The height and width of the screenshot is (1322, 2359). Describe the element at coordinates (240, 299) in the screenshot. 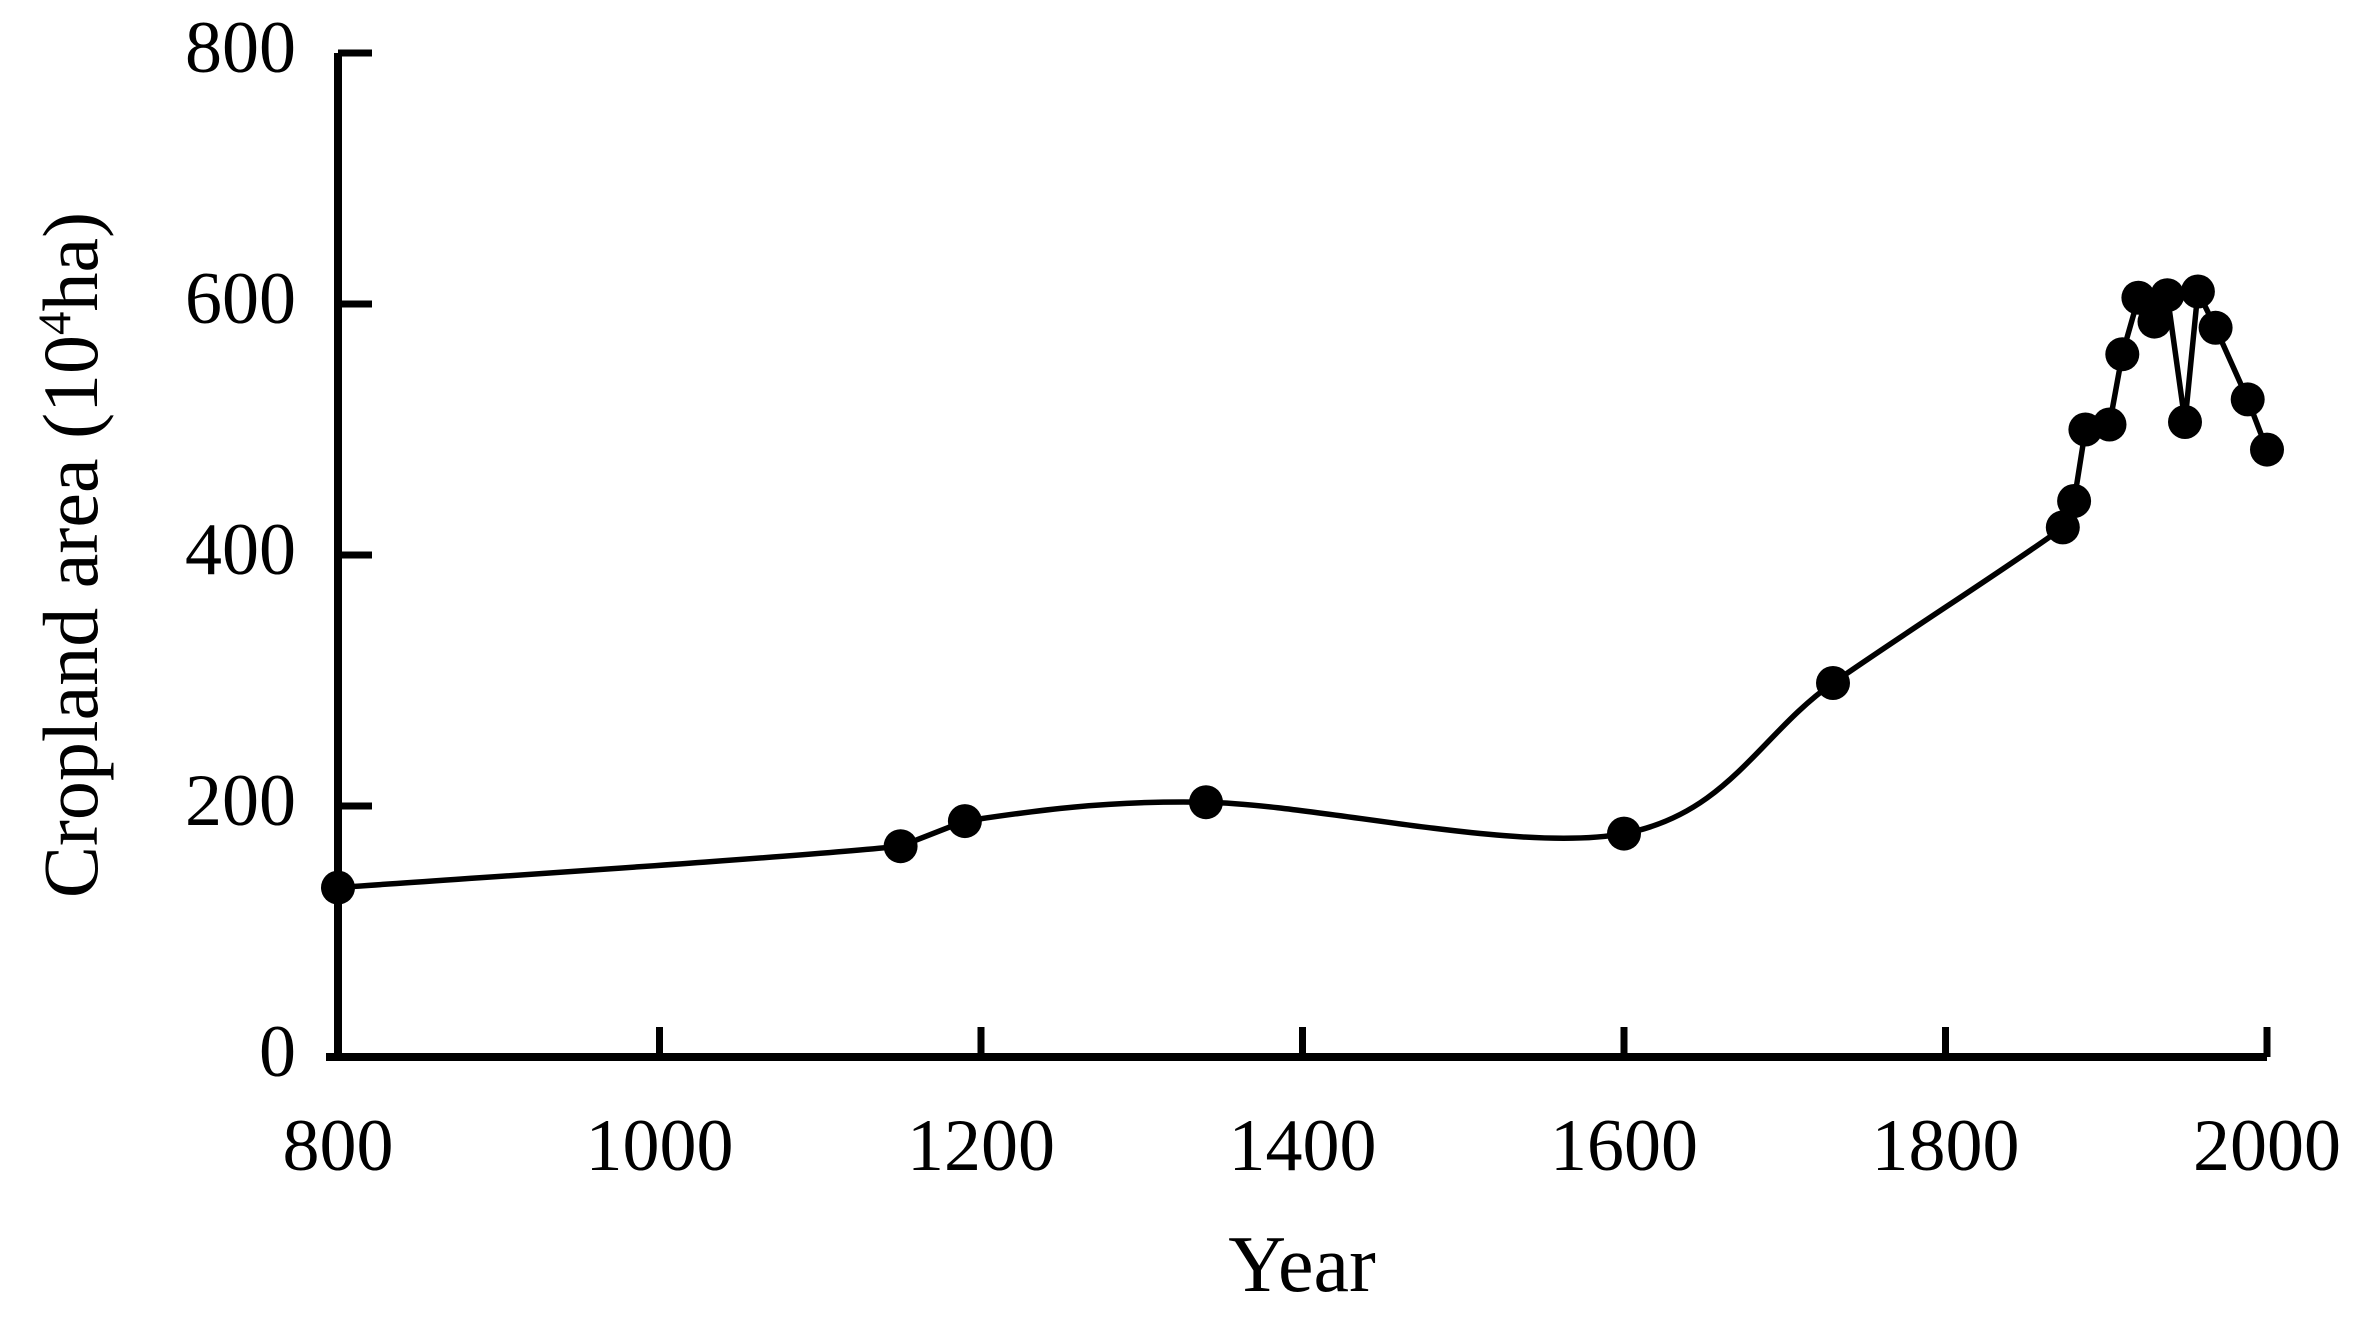

I see `y-axis-tick-label: 600` at that location.